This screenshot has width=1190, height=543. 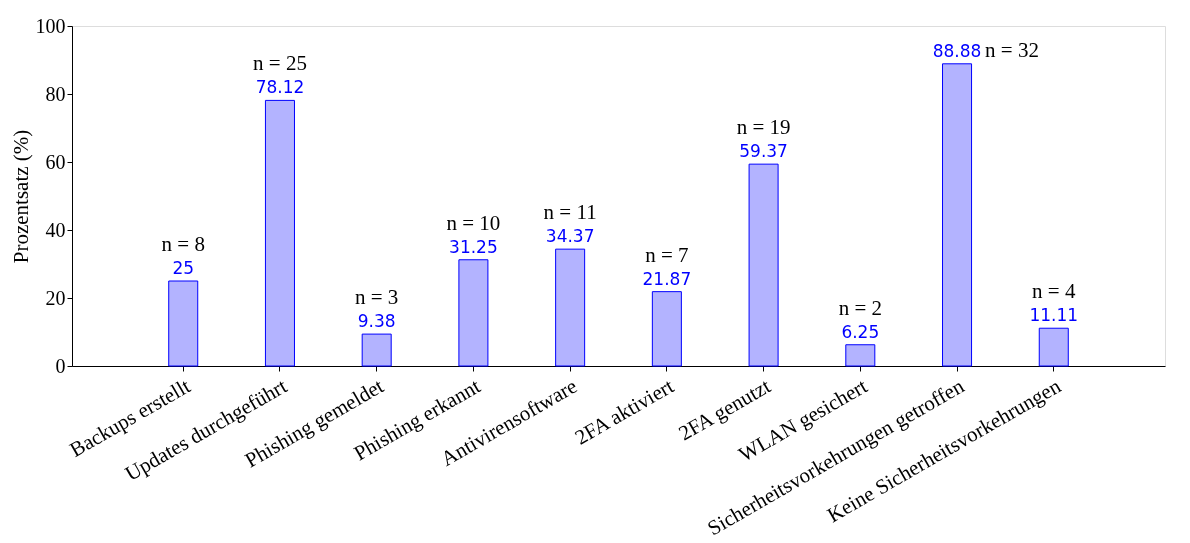 I want to click on annotation: n = 32, so click(x=1012, y=49).